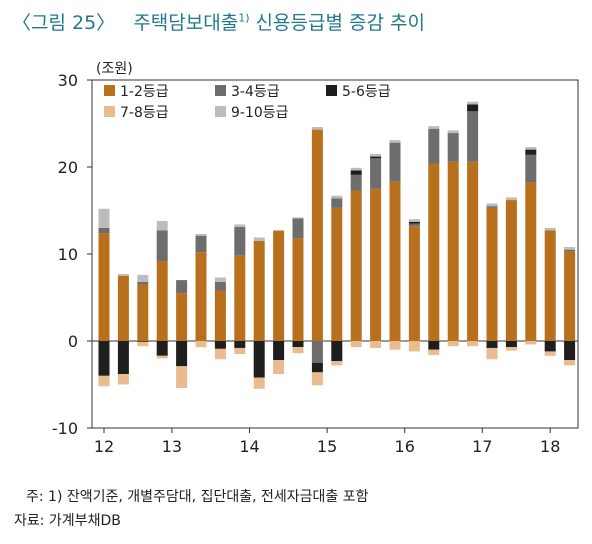 This screenshot has height=544, width=592. I want to click on legend-label: 3-4등급, so click(255, 92).